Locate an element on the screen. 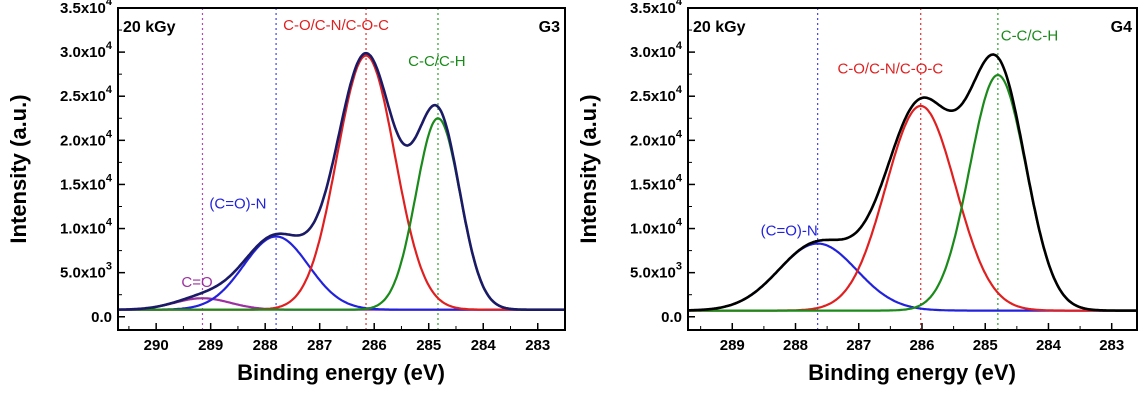 Image resolution: width=1145 pixels, height=416 pixels. sample-label: G4 is located at coordinates (1121, 27).